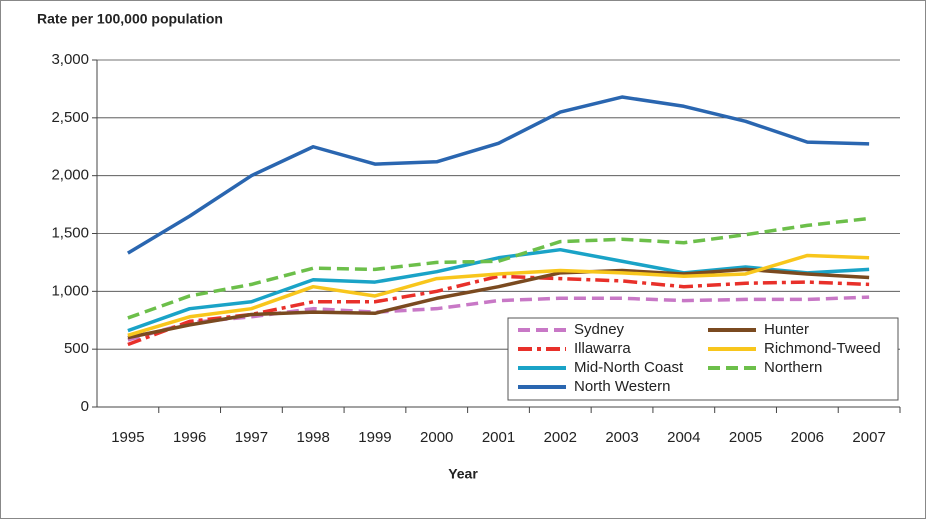  Describe the element at coordinates (622, 386) in the screenshot. I see `legend-label: North Western` at that location.